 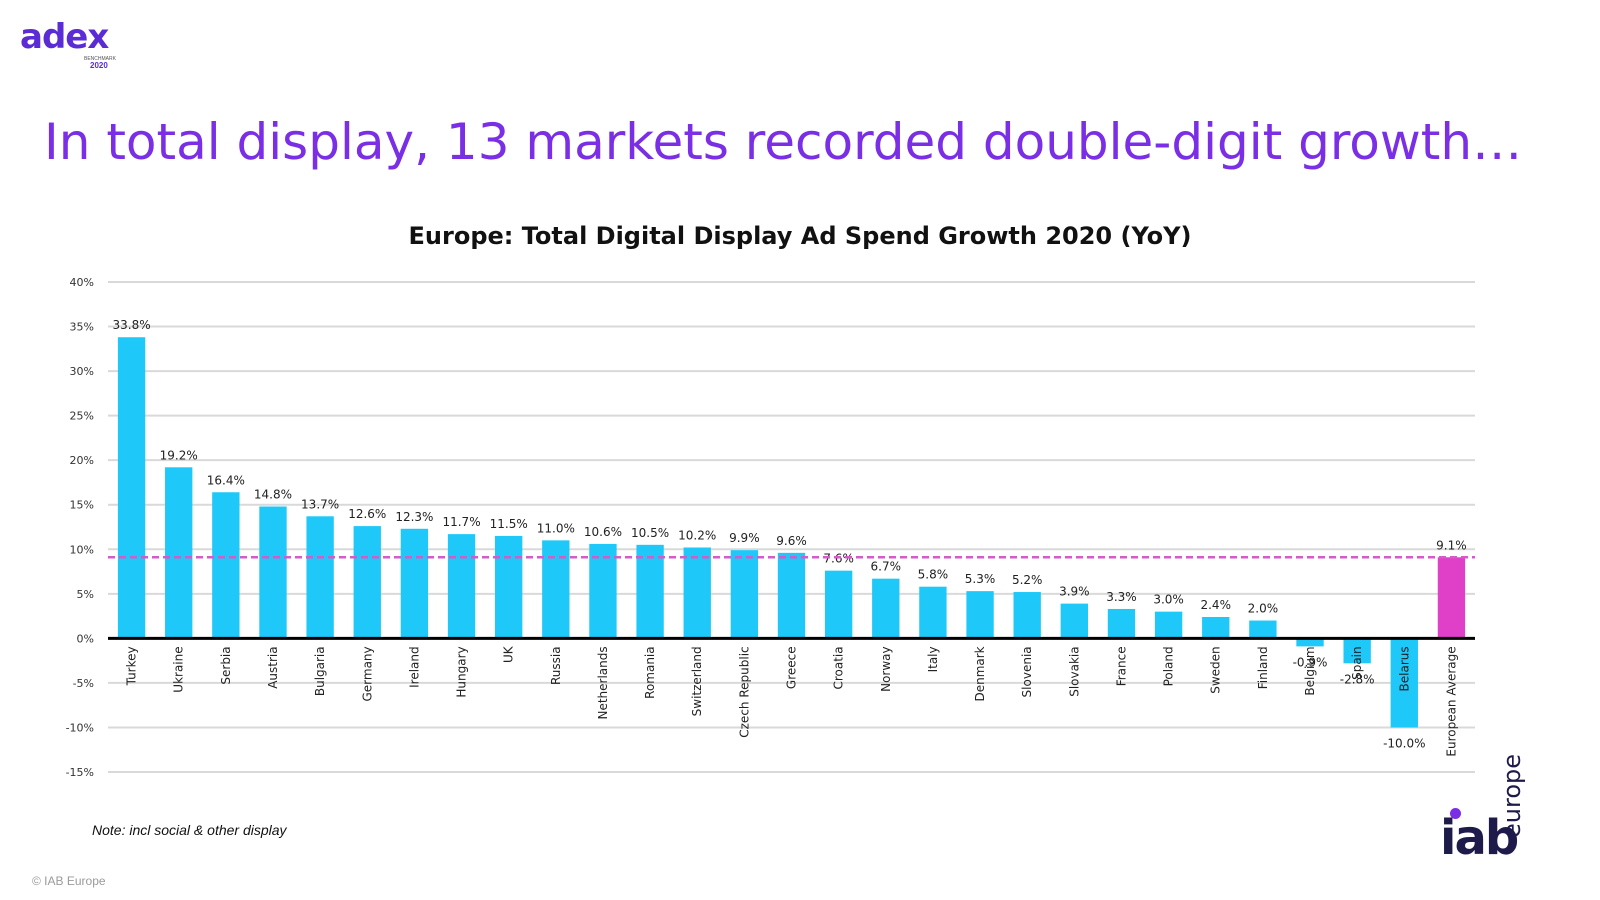 What do you see at coordinates (838, 559) in the screenshot?
I see `data-label: 7.6%` at bounding box center [838, 559].